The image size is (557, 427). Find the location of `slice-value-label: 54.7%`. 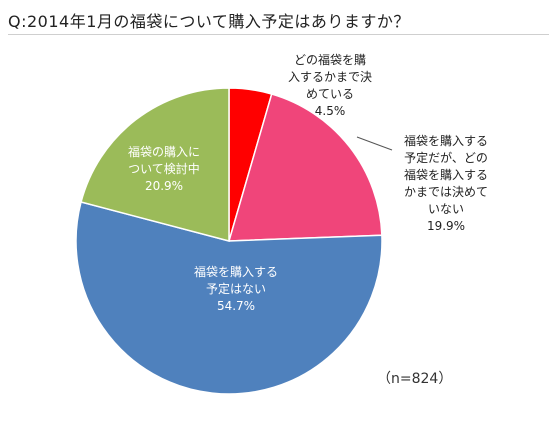

slice-value-label: 54.7% is located at coordinates (236, 306).